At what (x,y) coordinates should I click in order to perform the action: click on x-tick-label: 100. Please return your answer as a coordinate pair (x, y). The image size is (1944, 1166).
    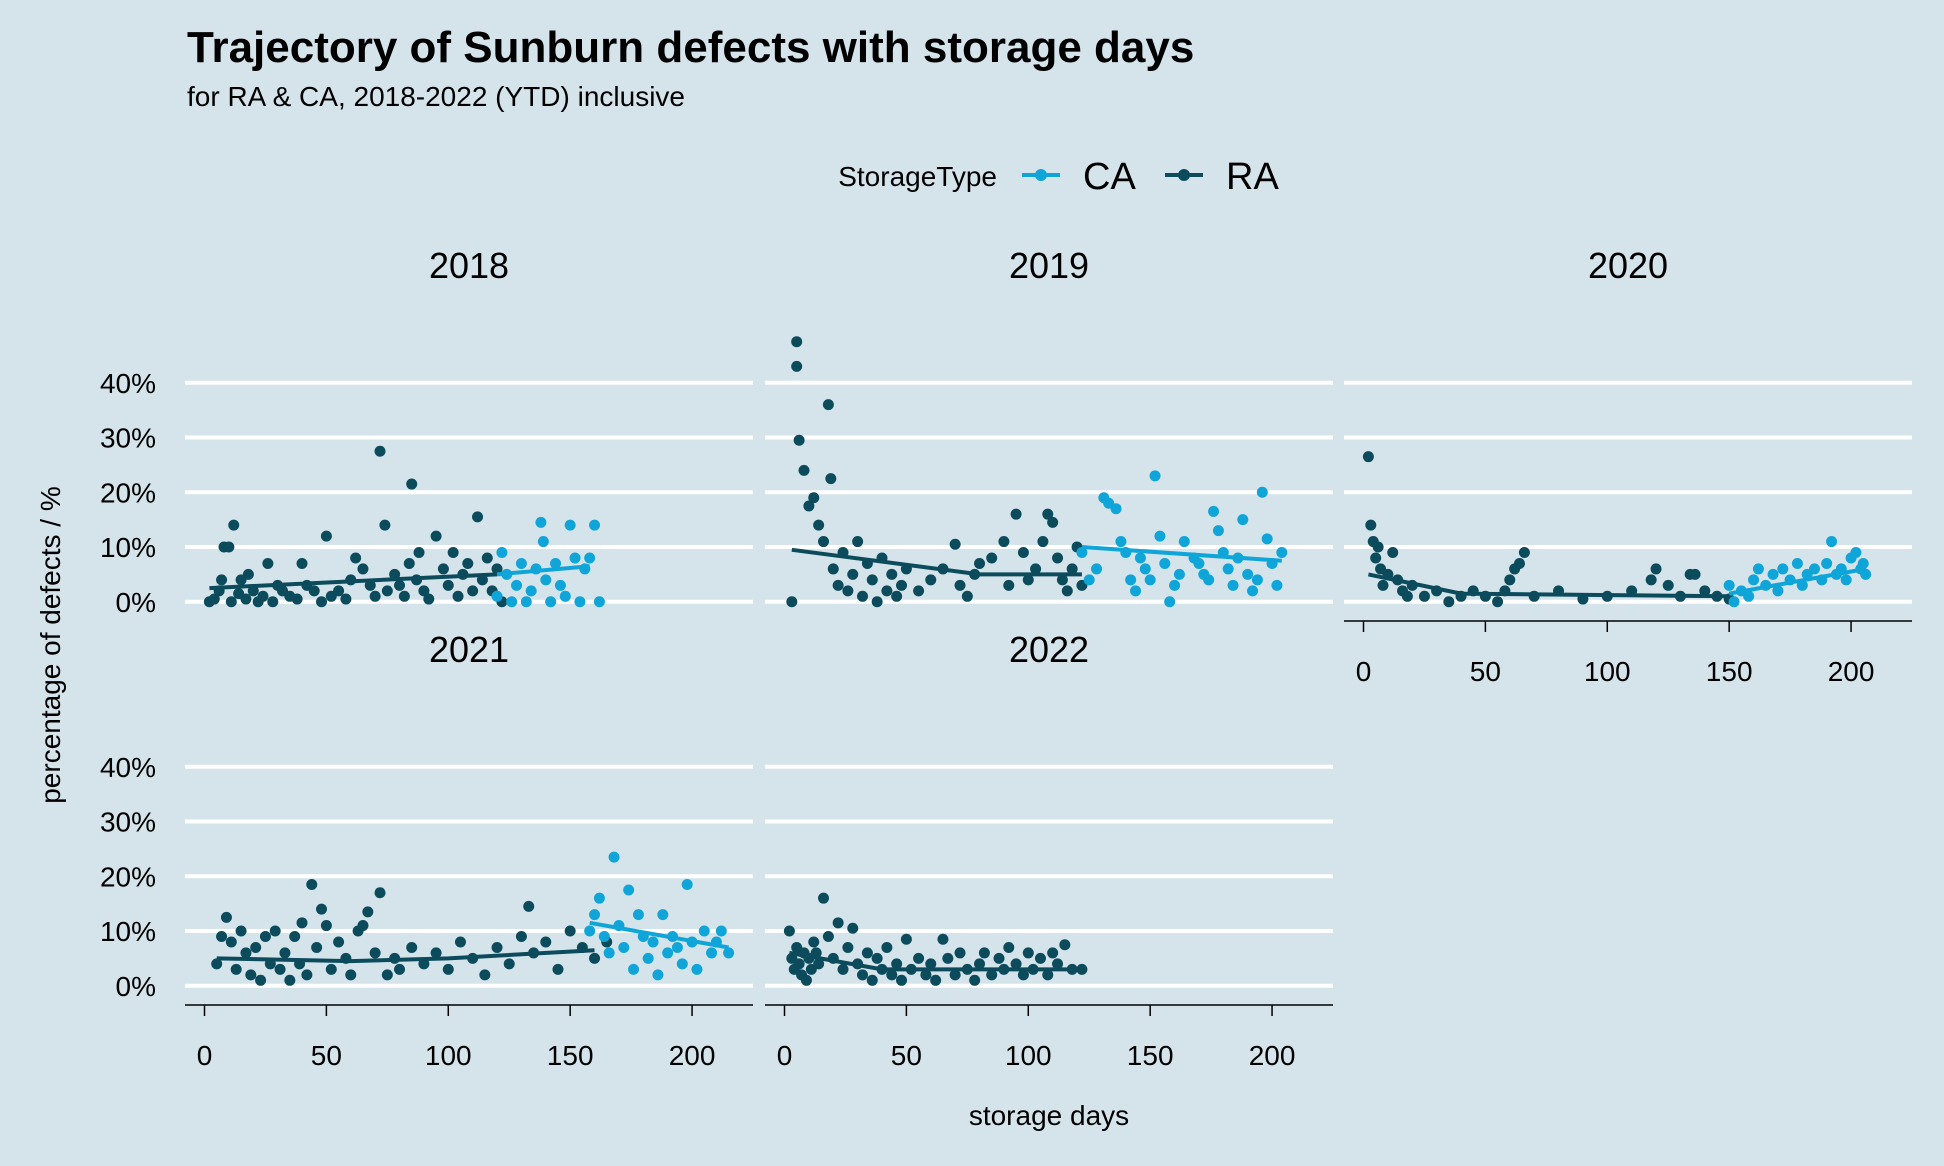
    Looking at the image, I should click on (1607, 671).